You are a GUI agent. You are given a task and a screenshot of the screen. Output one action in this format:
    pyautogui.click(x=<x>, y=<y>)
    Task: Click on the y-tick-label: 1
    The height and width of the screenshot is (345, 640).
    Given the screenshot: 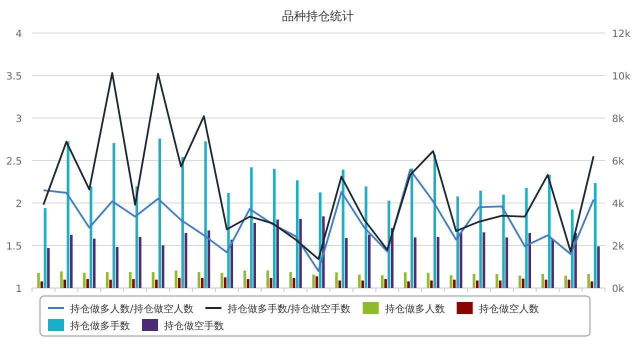 What is the action you would take?
    pyautogui.click(x=19, y=289)
    